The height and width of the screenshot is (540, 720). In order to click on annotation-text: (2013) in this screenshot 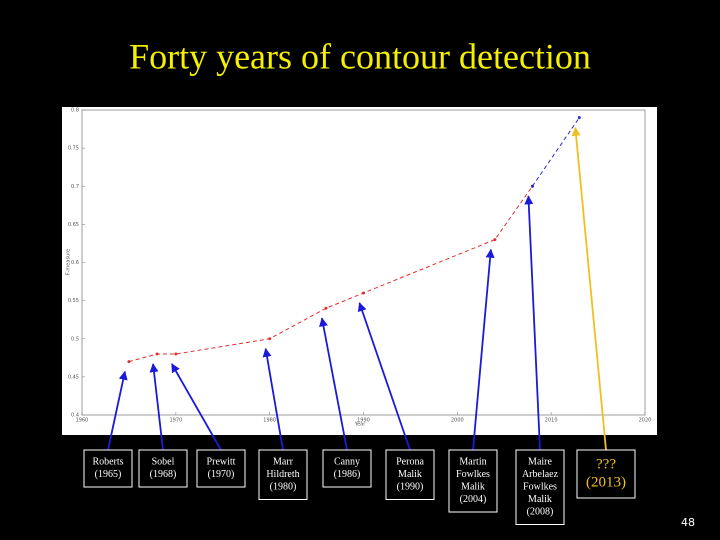, I will do `click(606, 482)`.